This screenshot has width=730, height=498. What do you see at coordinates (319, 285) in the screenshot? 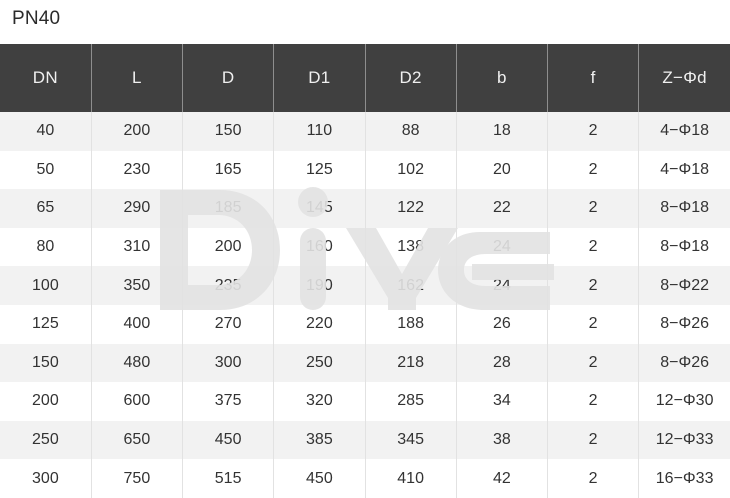
I see `cell-d1: 190` at bounding box center [319, 285].